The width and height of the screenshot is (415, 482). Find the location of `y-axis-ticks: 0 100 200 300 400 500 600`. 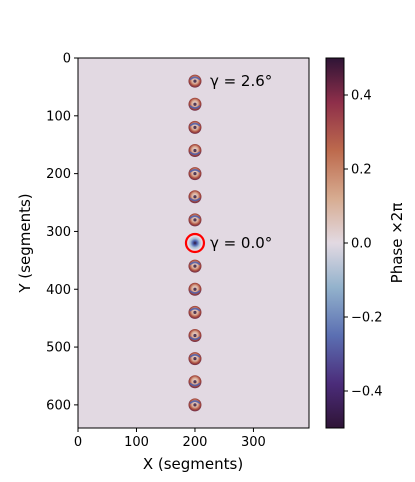

y-axis-ticks: 0 100 200 300 400 500 600 is located at coordinates (62, 232).